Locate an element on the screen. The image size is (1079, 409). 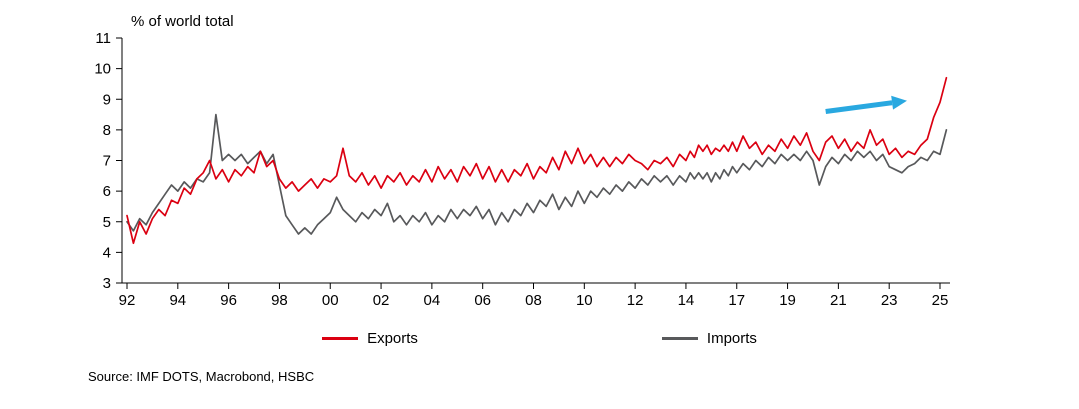
x-tick-label: 21 is located at coordinates (838, 300).